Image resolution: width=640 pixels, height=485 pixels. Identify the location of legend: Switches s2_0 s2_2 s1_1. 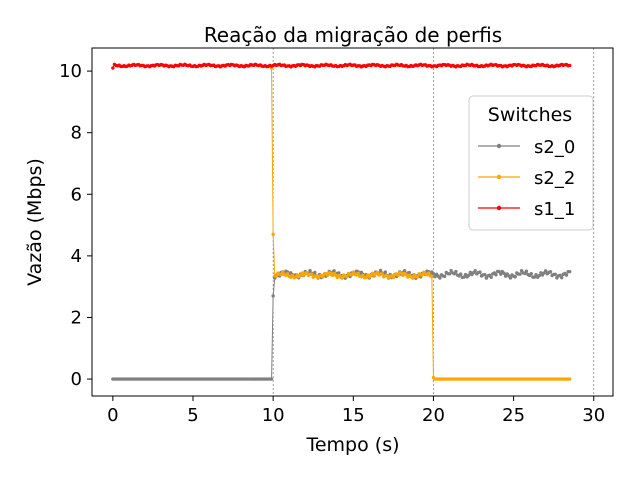
(531, 163).